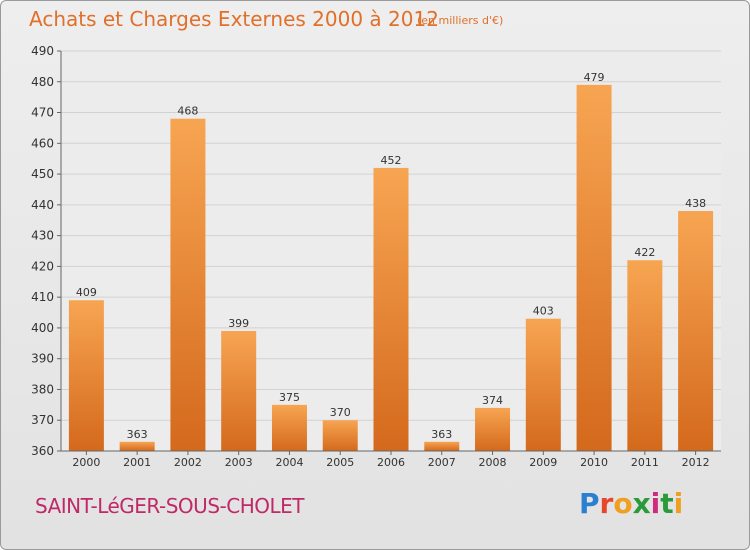 This screenshot has width=750, height=550. I want to click on data-label: 422, so click(644, 252).